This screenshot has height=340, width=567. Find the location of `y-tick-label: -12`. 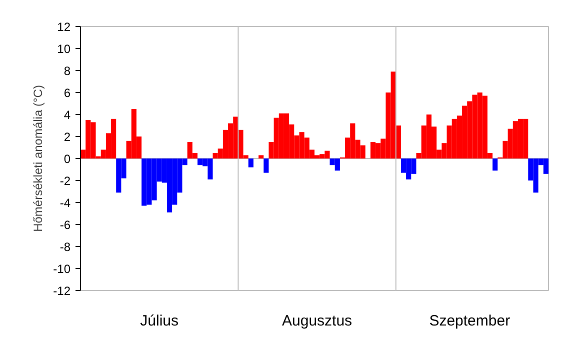

y-tick-label: -12 is located at coordinates (62, 291).